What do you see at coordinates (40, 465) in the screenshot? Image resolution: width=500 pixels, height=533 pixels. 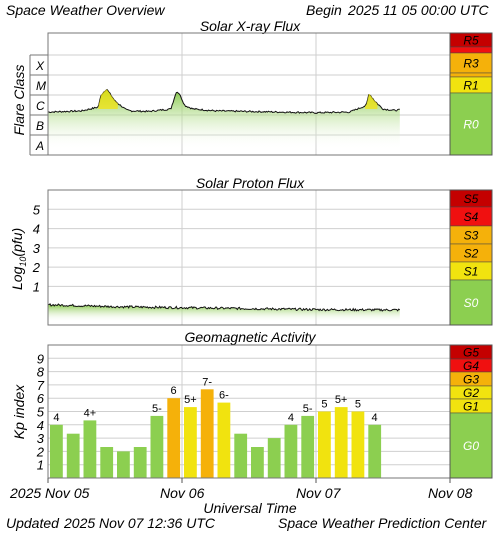 I see `kp-tick-1: 1` at bounding box center [40, 465].